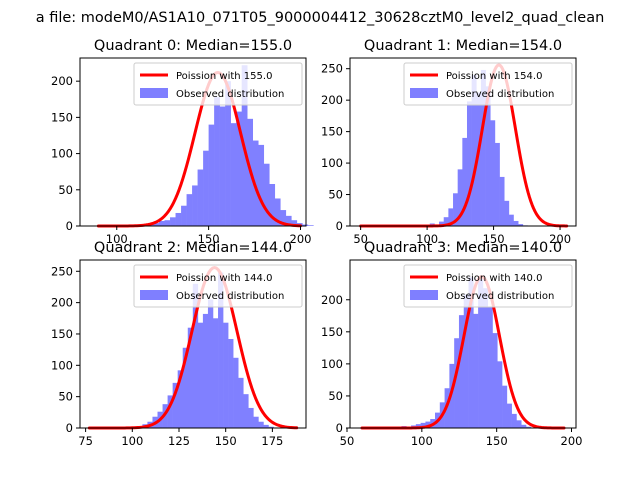 The height and width of the screenshot is (480, 640). Describe the element at coordinates (494, 278) in the screenshot. I see `legend-label-poisson: Poission with 140.0` at that location.